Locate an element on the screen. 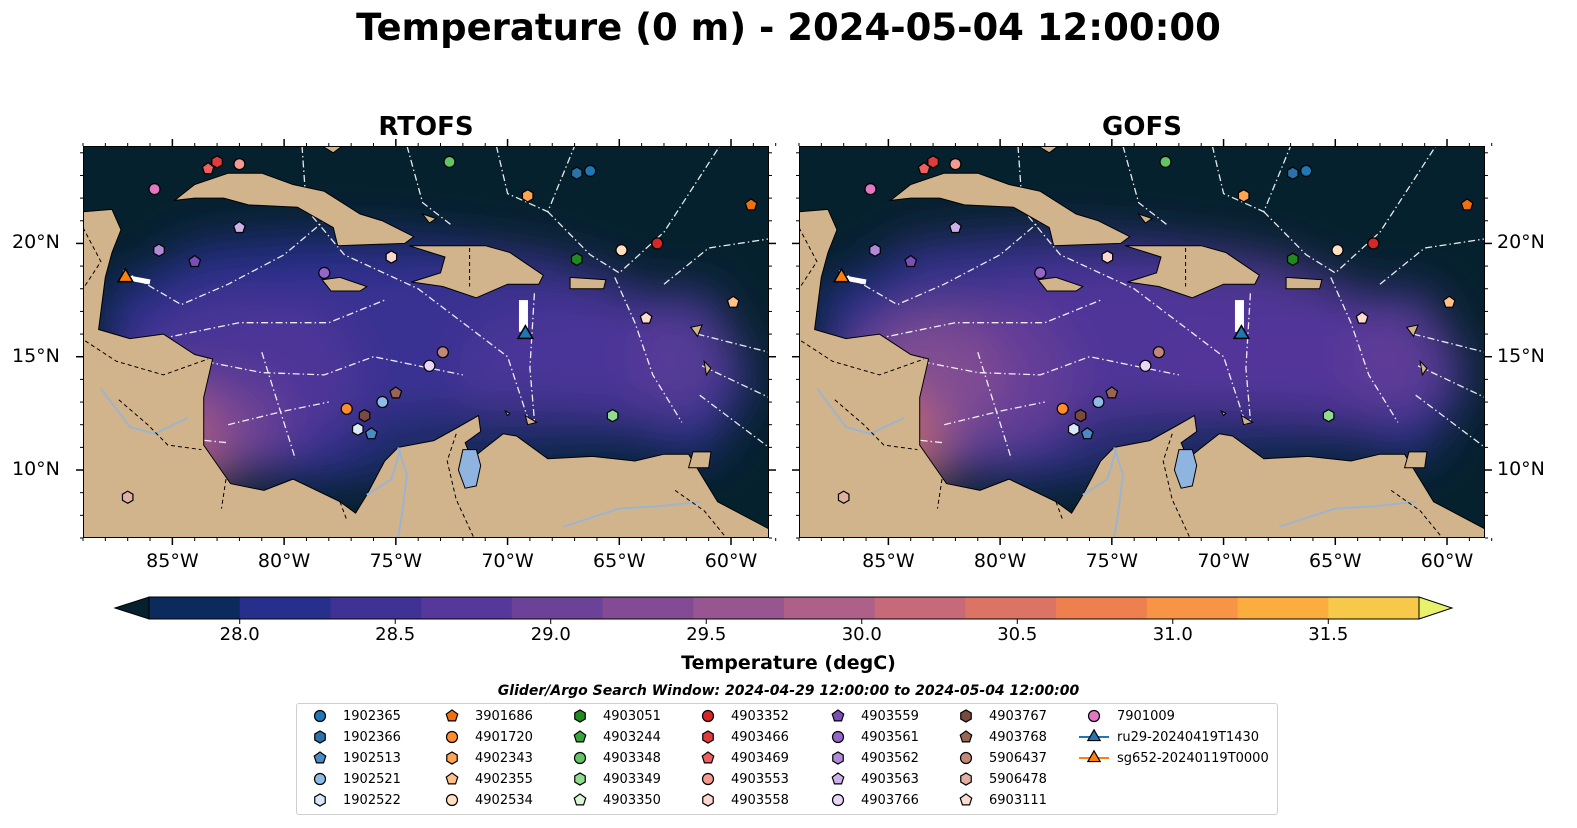  y-tick-label: 15°N is located at coordinates (36, 355).